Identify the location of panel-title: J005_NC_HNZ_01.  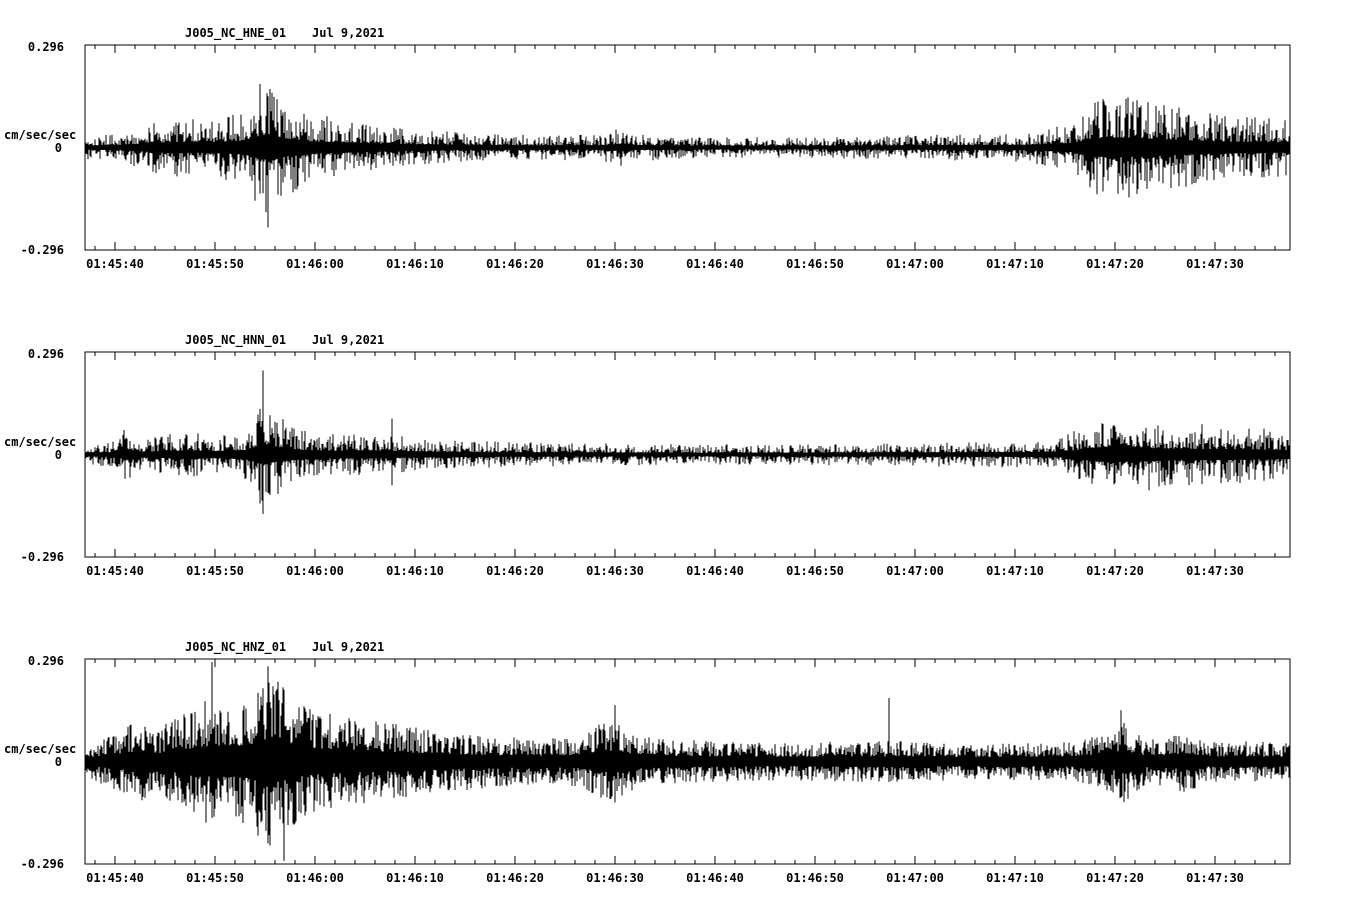
(235, 647).